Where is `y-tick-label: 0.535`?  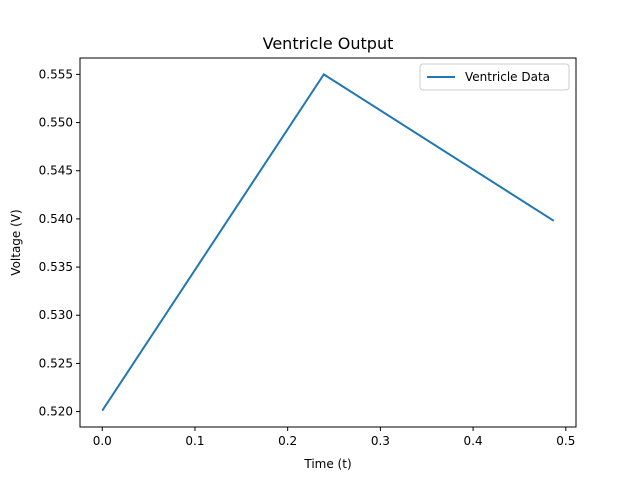
y-tick-label: 0.535 is located at coordinates (56, 267).